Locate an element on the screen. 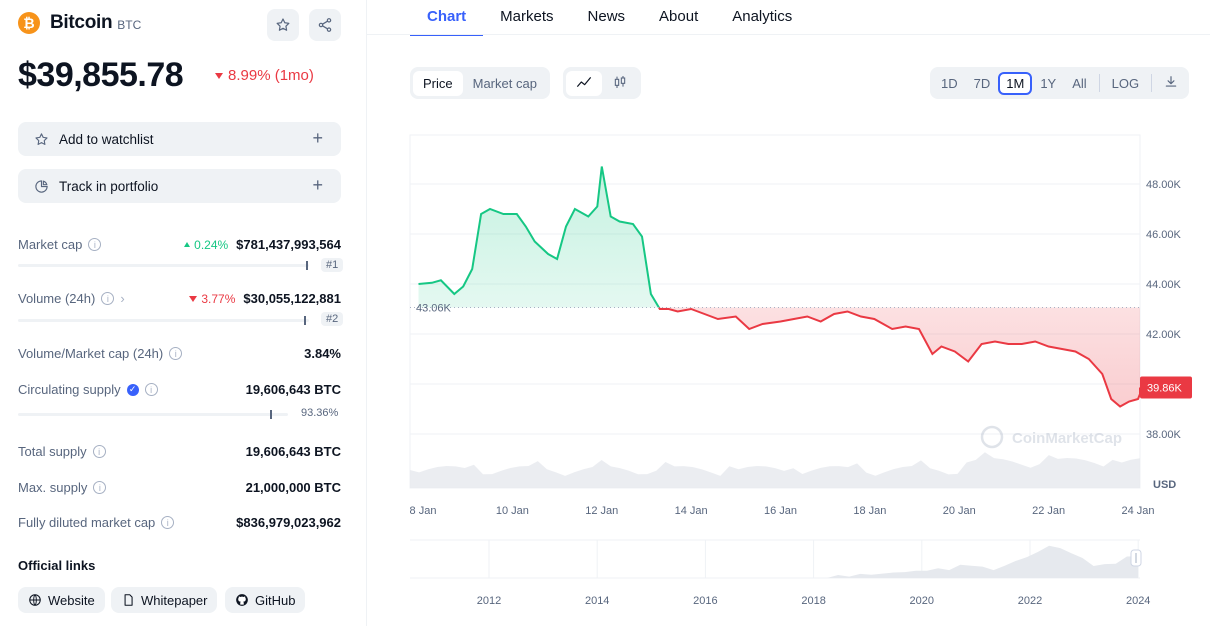  whitepaper-link: Whitepaper is located at coordinates (164, 600).